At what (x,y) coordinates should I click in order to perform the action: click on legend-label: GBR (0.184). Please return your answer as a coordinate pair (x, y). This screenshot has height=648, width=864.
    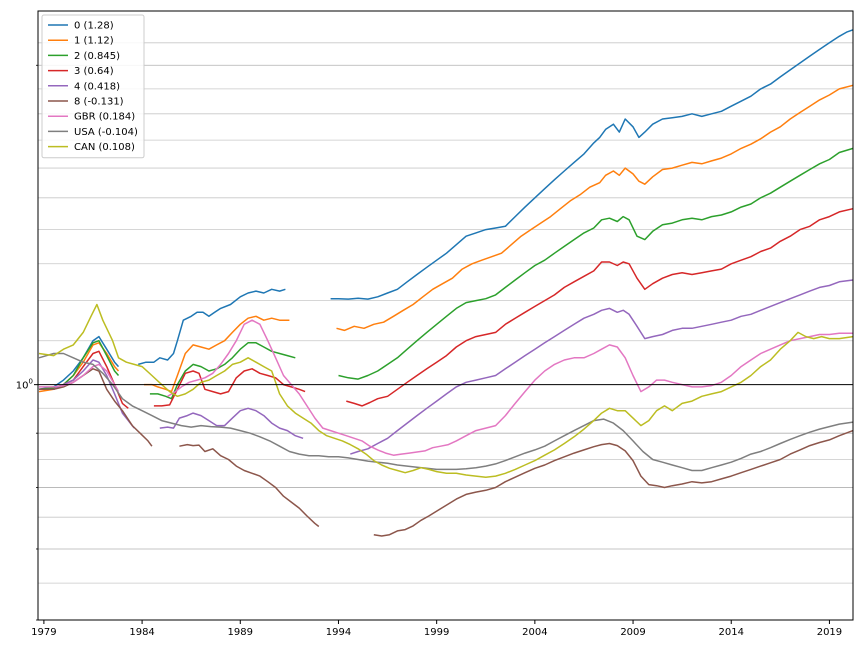
    Looking at the image, I should click on (104, 117).